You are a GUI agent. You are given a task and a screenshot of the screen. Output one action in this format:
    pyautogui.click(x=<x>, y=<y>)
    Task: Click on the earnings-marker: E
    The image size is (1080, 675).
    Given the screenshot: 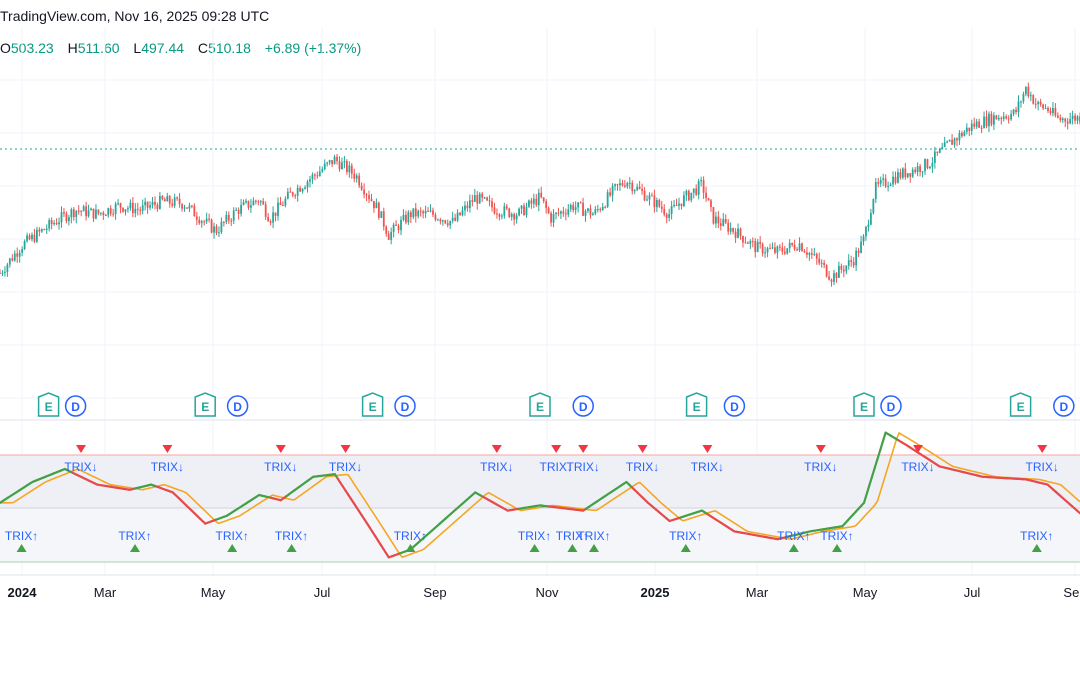 What is the action you would take?
    pyautogui.click(x=205, y=404)
    